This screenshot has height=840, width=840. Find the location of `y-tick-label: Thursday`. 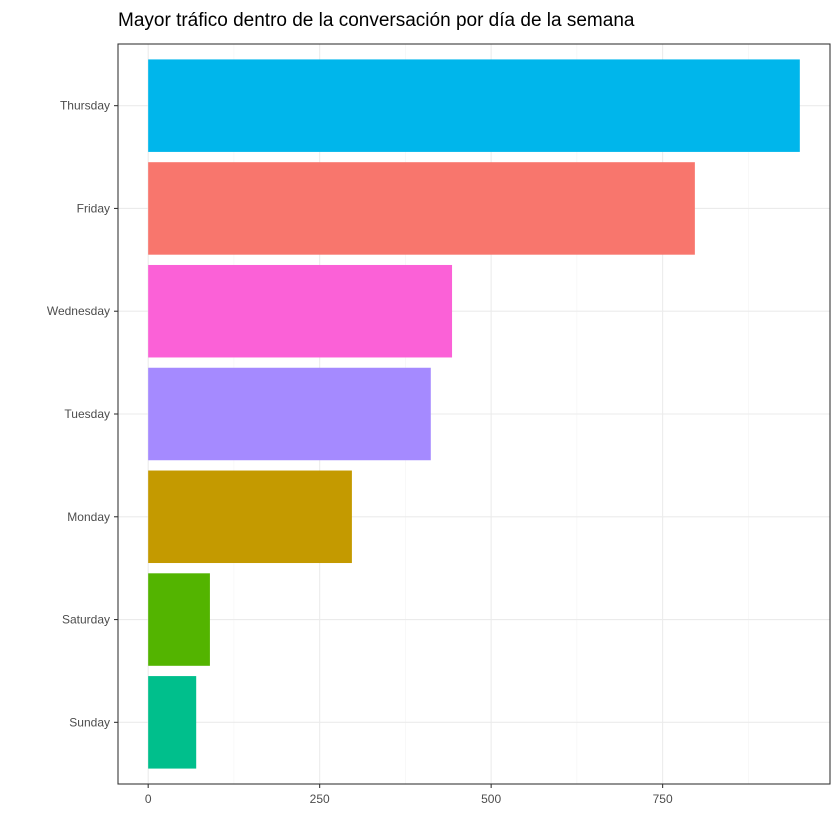

y-tick-label: Thursday is located at coordinates (85, 106).